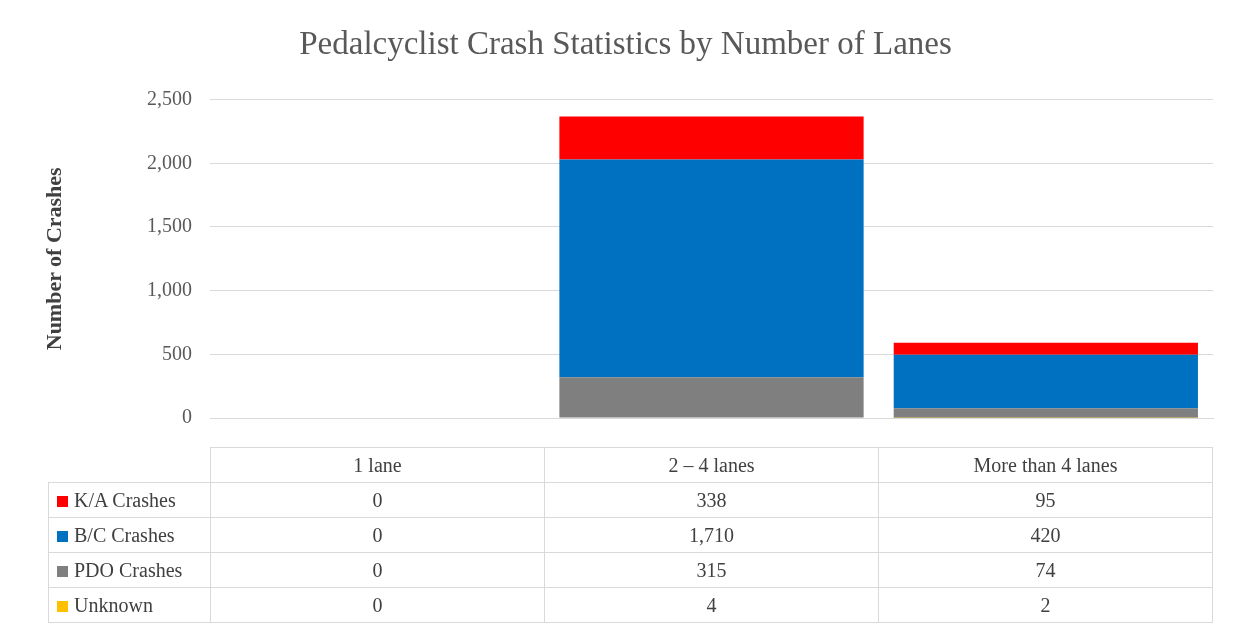 Image resolution: width=1241 pixels, height=626 pixels. I want to click on legend-label: K/A Crashes, so click(125, 499).